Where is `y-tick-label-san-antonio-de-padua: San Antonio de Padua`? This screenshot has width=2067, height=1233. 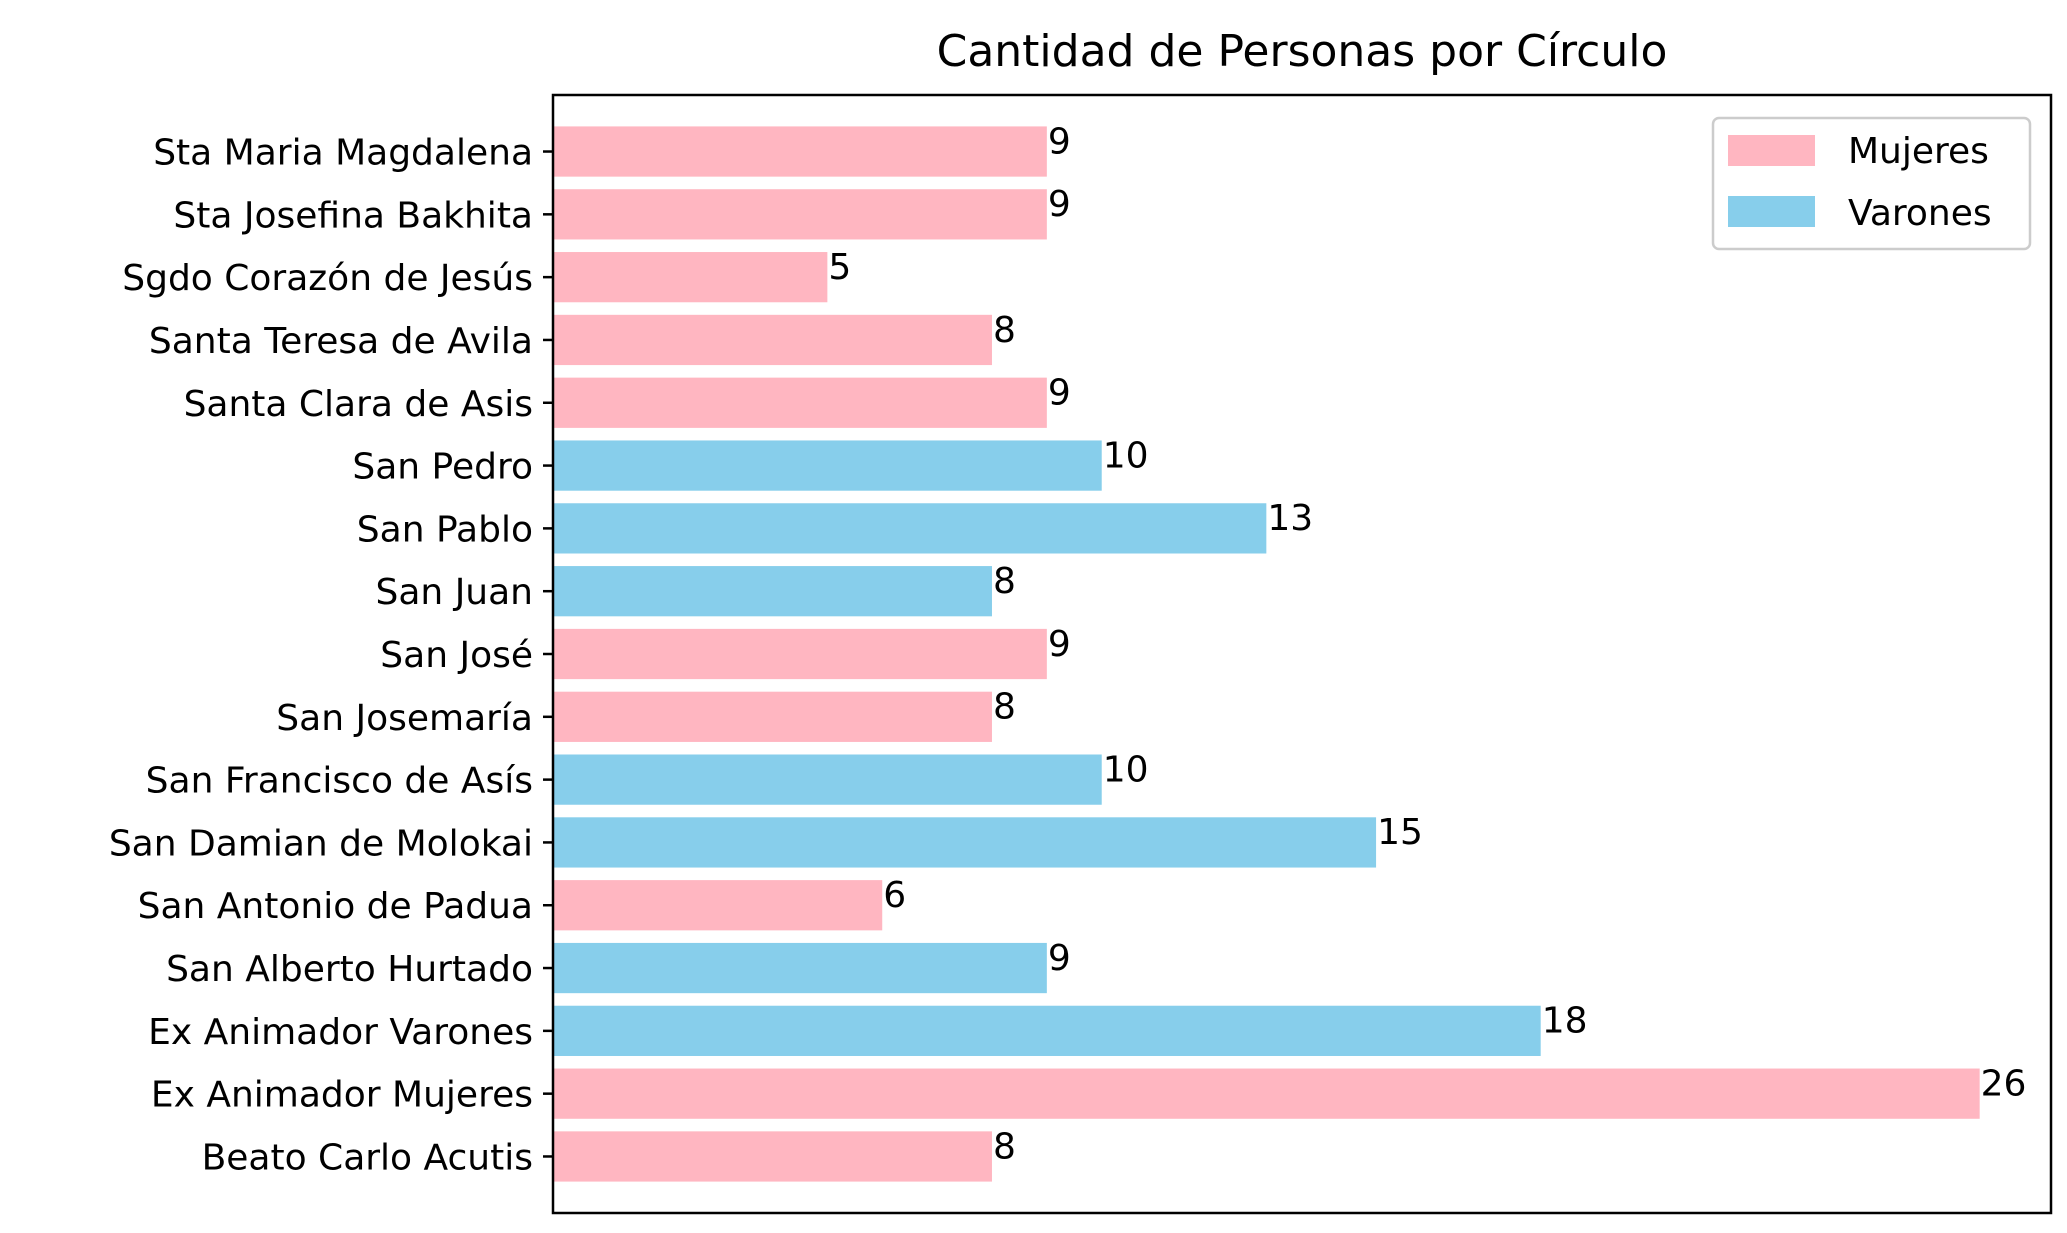 y-tick-label-san-antonio-de-padua: San Antonio de Padua is located at coordinates (335, 906).